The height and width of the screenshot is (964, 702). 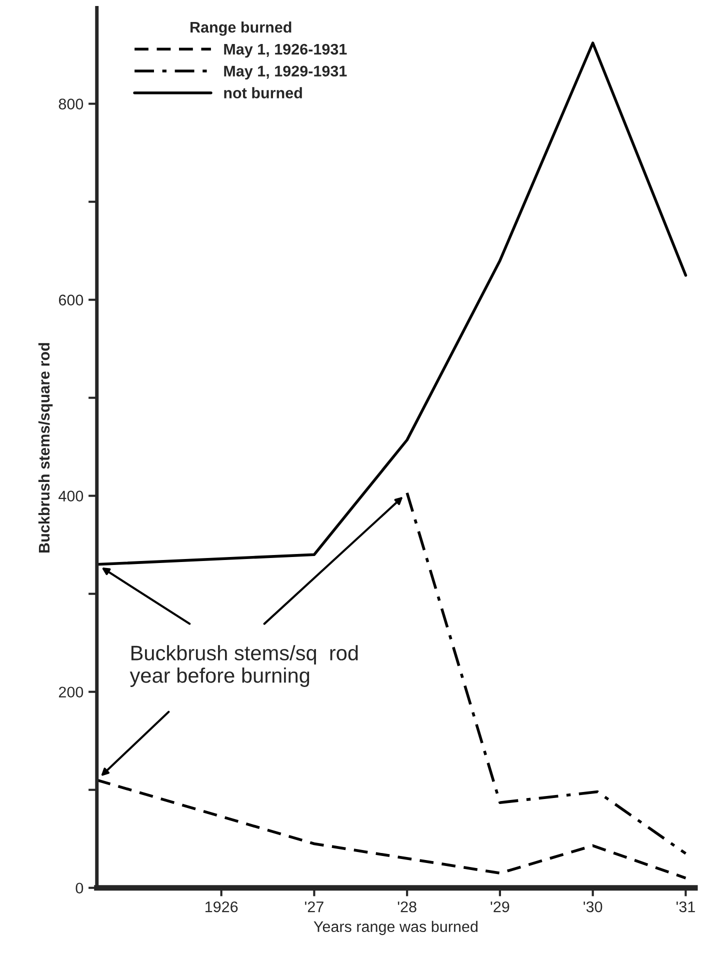 I want to click on x-axis-title: Years range was burned, so click(x=396, y=928).